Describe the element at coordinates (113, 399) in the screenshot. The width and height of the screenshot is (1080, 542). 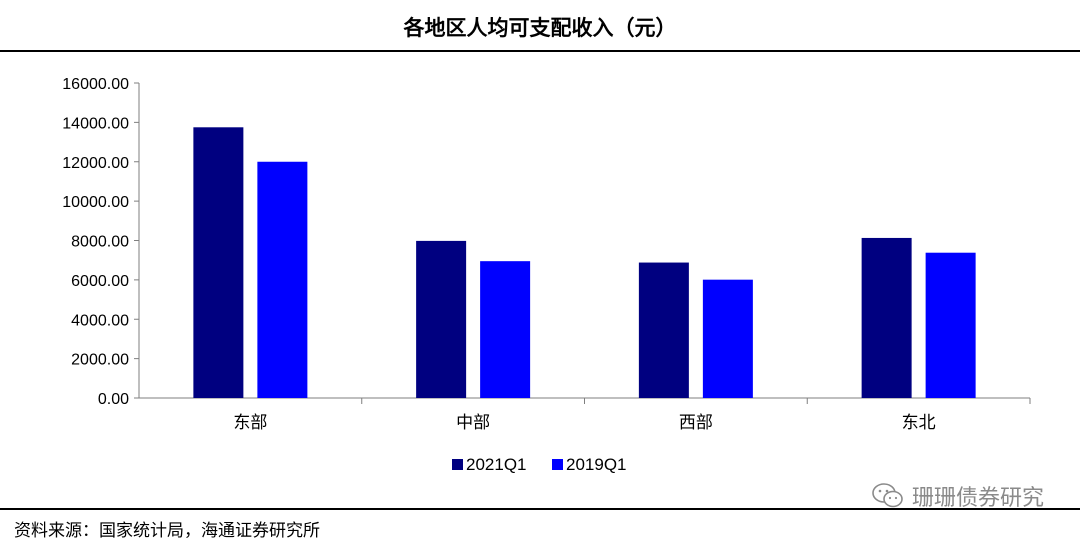
I see `y-tick-label: 0.00` at that location.